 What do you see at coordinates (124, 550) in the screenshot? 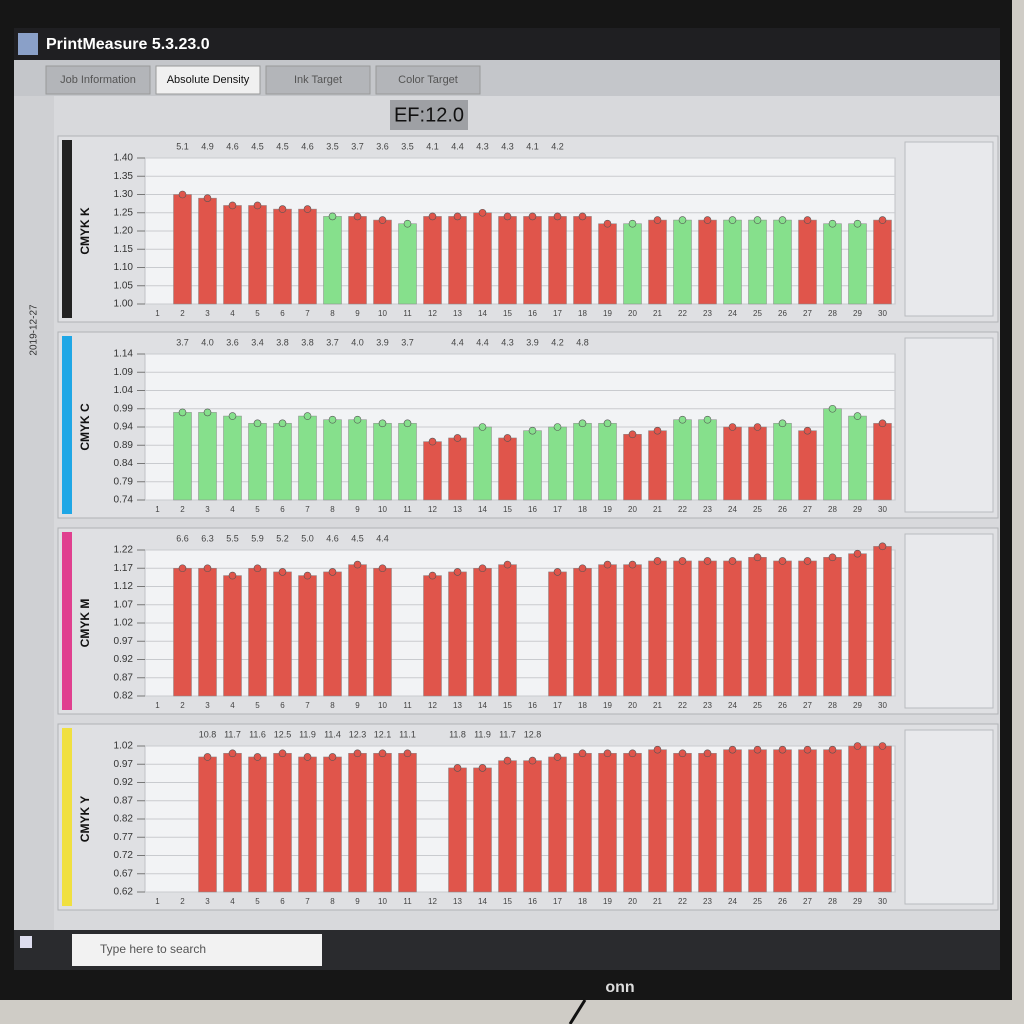
I see `y-tick-label: 1.22` at bounding box center [124, 550].